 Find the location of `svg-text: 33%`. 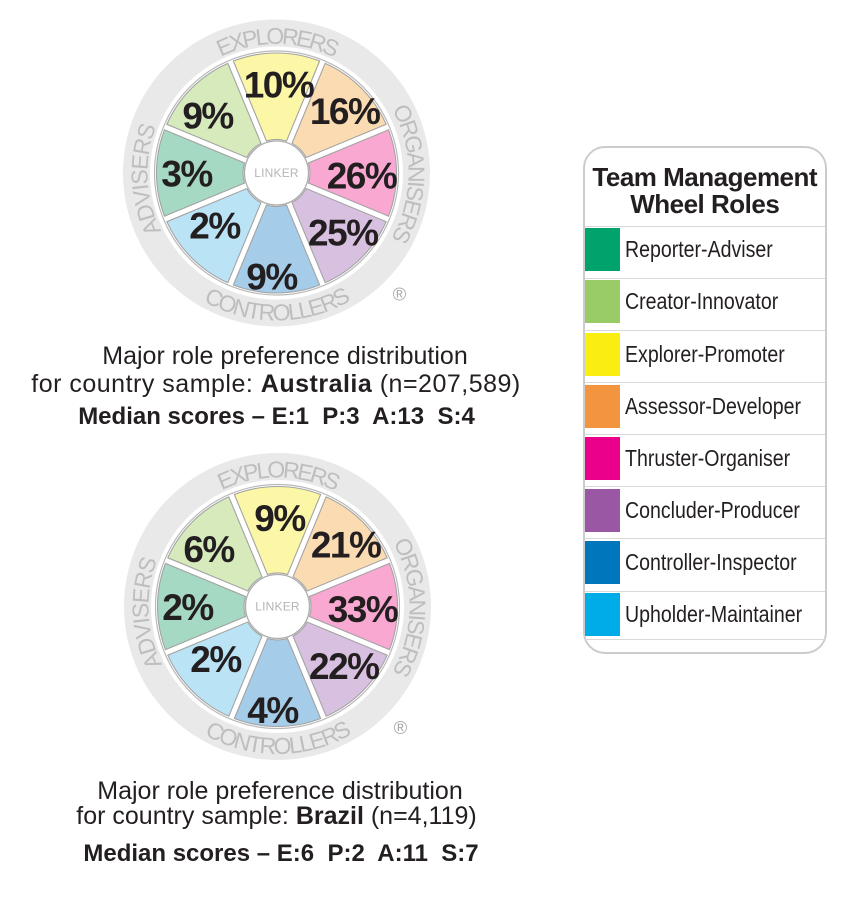

svg-text: 33% is located at coordinates (363, 609).